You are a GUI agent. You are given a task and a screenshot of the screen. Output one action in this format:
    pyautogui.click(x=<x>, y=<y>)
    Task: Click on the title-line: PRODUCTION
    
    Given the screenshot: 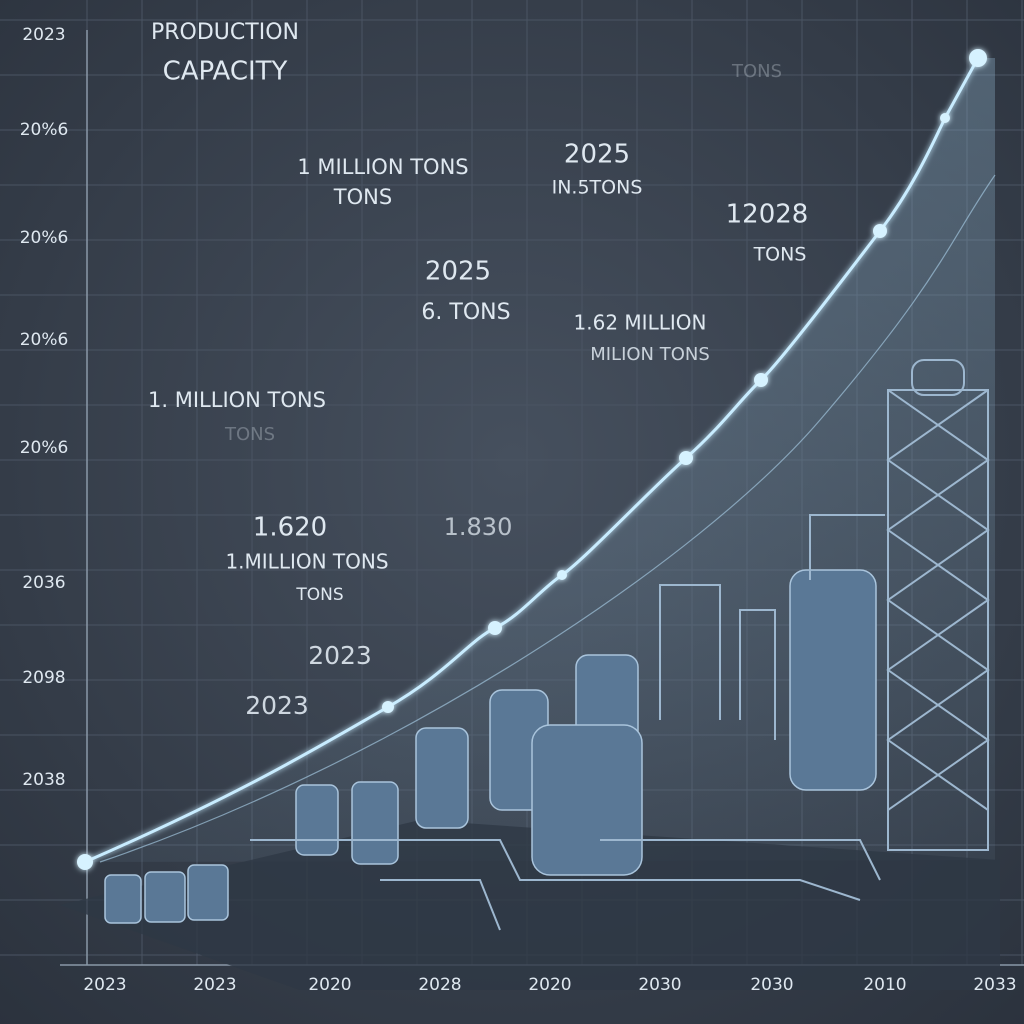 What is the action you would take?
    pyautogui.click(x=225, y=32)
    